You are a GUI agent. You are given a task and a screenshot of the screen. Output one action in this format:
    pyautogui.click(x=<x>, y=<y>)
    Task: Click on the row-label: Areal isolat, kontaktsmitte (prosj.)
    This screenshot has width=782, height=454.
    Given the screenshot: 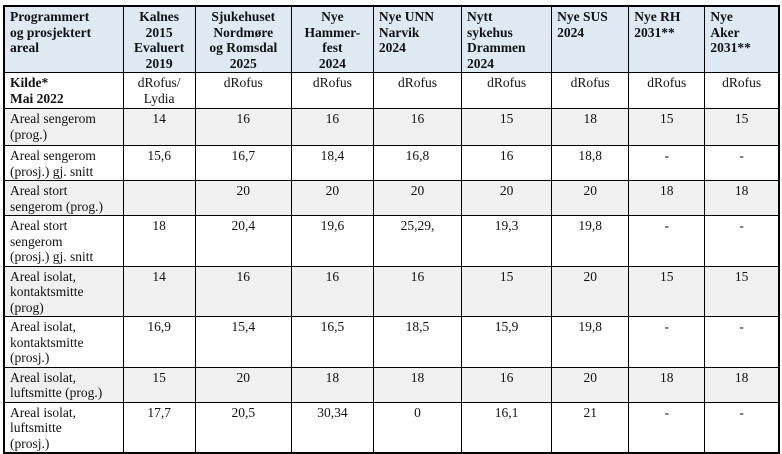 What is the action you would take?
    pyautogui.click(x=63, y=342)
    